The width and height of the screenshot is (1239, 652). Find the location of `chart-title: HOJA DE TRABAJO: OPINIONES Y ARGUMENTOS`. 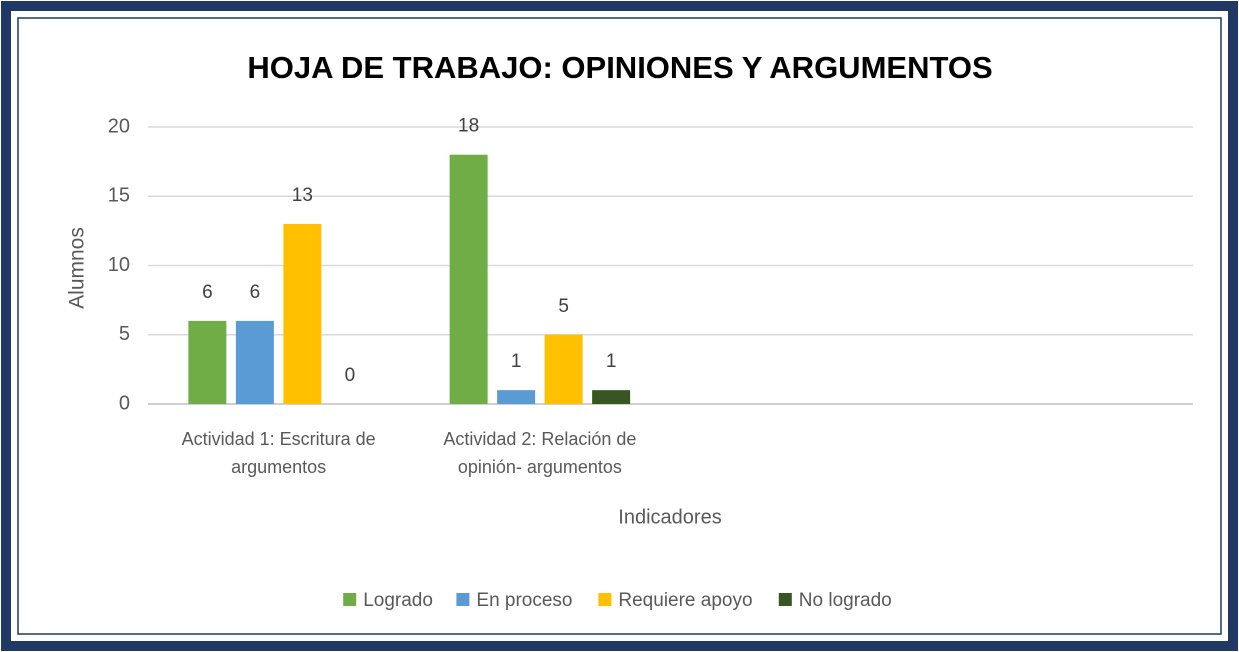

chart-title: HOJA DE TRABAJO: OPINIONES Y ARGUMENTOS is located at coordinates (619, 67).